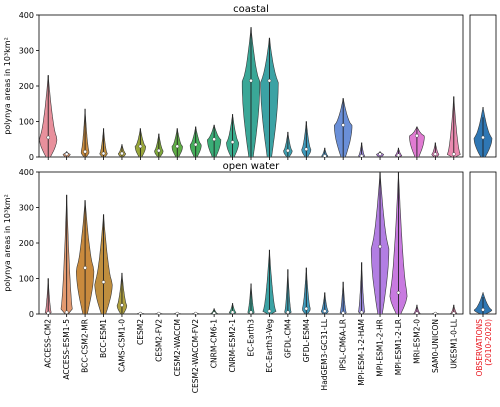  What do you see at coordinates (121, 345) in the screenshot?
I see `x-tick-label: CAMS-CSM1-0` at bounding box center [121, 345].